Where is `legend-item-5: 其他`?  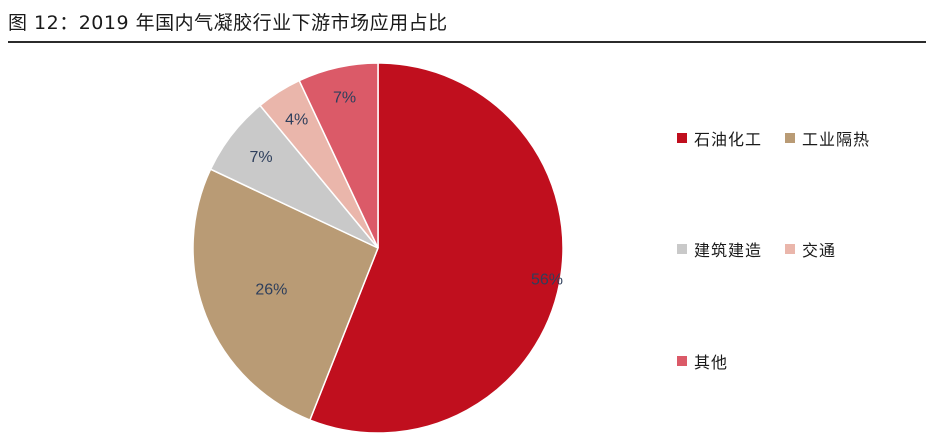 legend-item-5: 其他 is located at coordinates (702, 361).